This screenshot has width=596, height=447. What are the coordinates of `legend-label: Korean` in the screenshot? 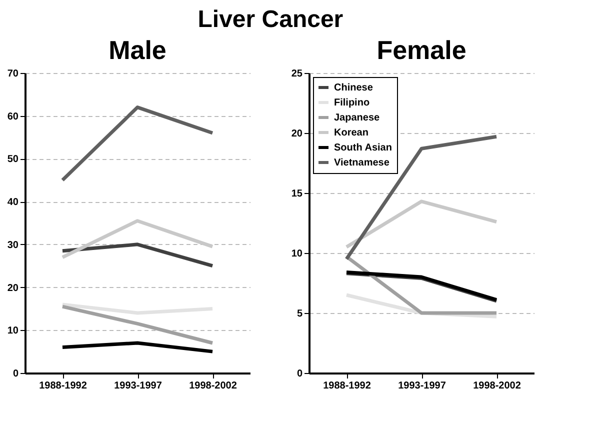 It's located at (351, 133).